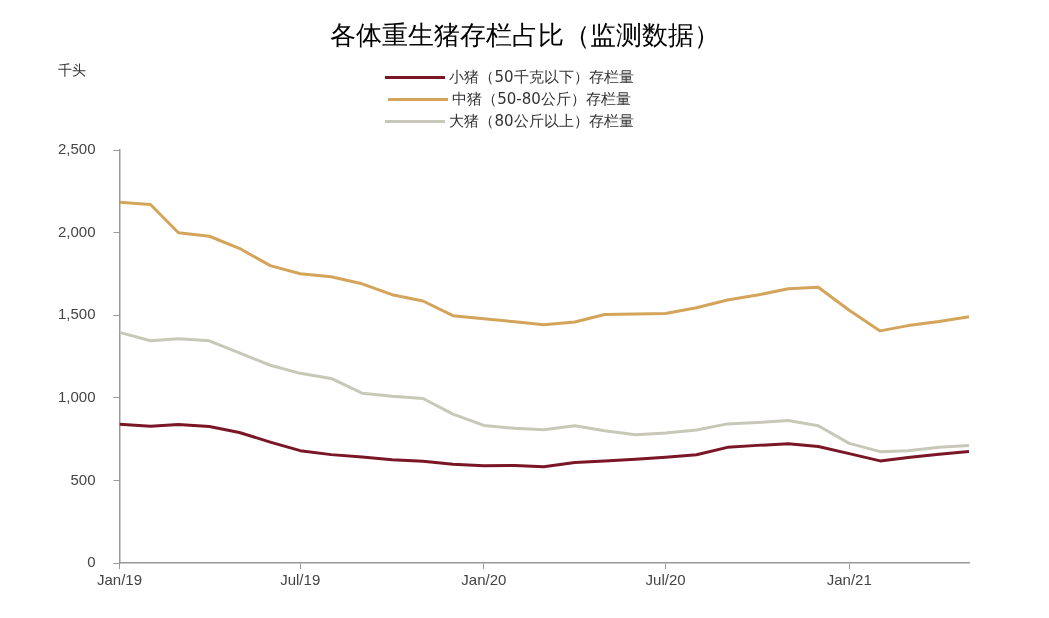  Describe the element at coordinates (76, 231) in the screenshot. I see `y-tick-label: 2,000` at that location.